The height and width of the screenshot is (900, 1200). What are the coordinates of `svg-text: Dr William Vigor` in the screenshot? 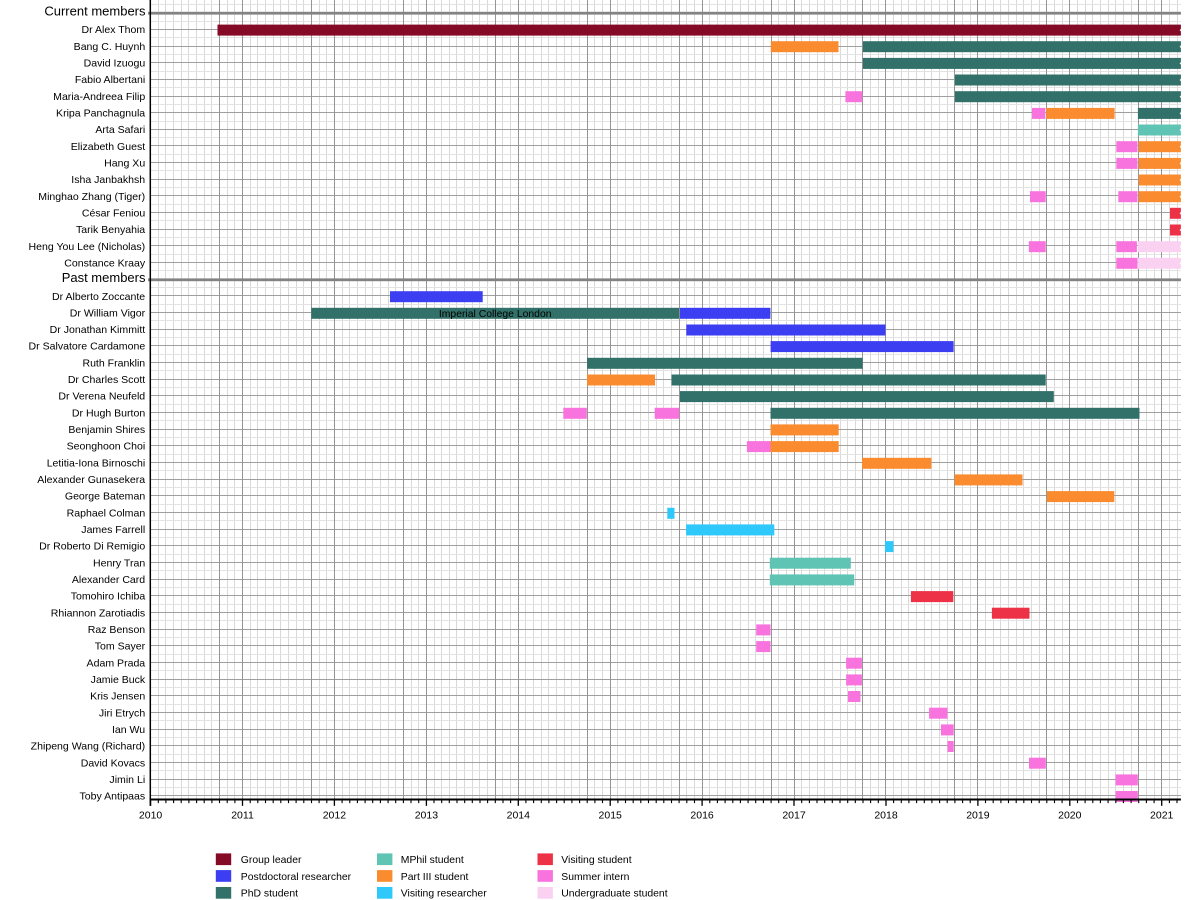 It's located at (108, 313).